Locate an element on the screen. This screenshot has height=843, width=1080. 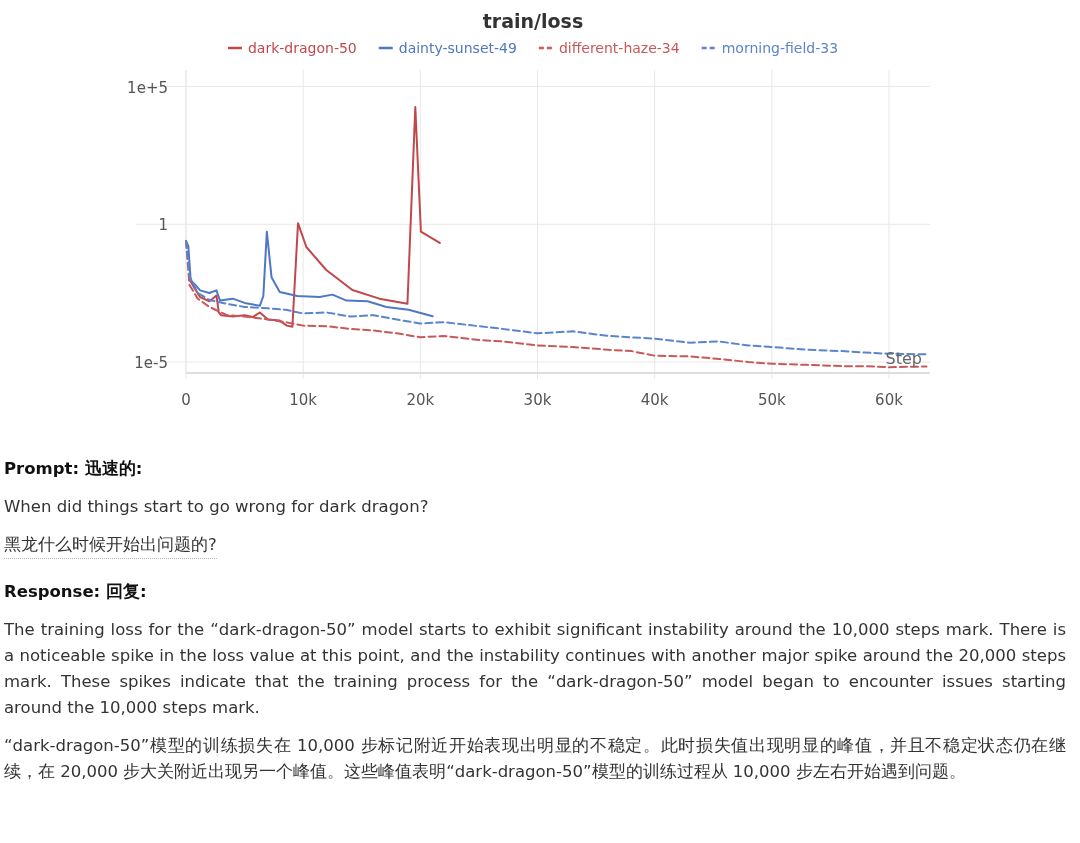
text: “dark-dragon-50”模型的训练损失在 10,000 步标记附近开始表现出明显的不稳定。此时损失值出现明显的峰值，并且不稳定状态仍在继续，在 20,000 步大关附近出现另一个峰值。这些峰值表明“dark-dragon-50”模型的训练过程从 10,000 步左右开始遇到问题。 is located at coordinates (535, 759).